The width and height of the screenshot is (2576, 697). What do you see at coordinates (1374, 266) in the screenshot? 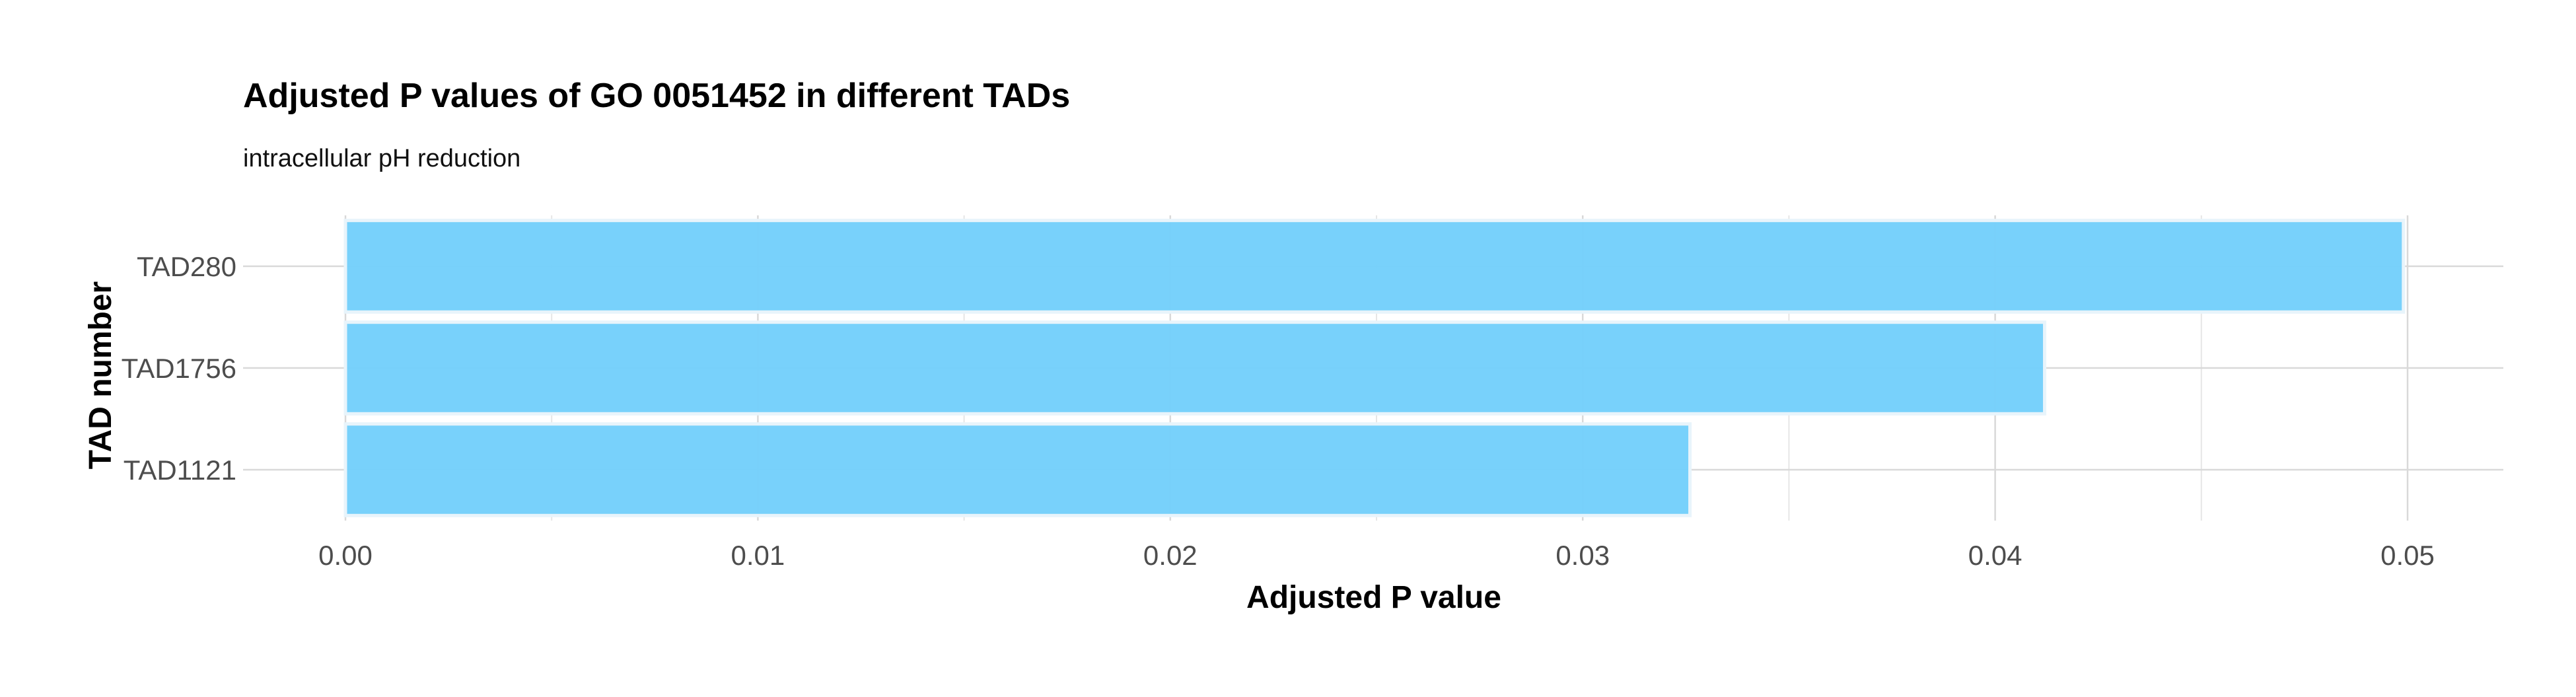
I see `bar-tad280` at bounding box center [1374, 266].